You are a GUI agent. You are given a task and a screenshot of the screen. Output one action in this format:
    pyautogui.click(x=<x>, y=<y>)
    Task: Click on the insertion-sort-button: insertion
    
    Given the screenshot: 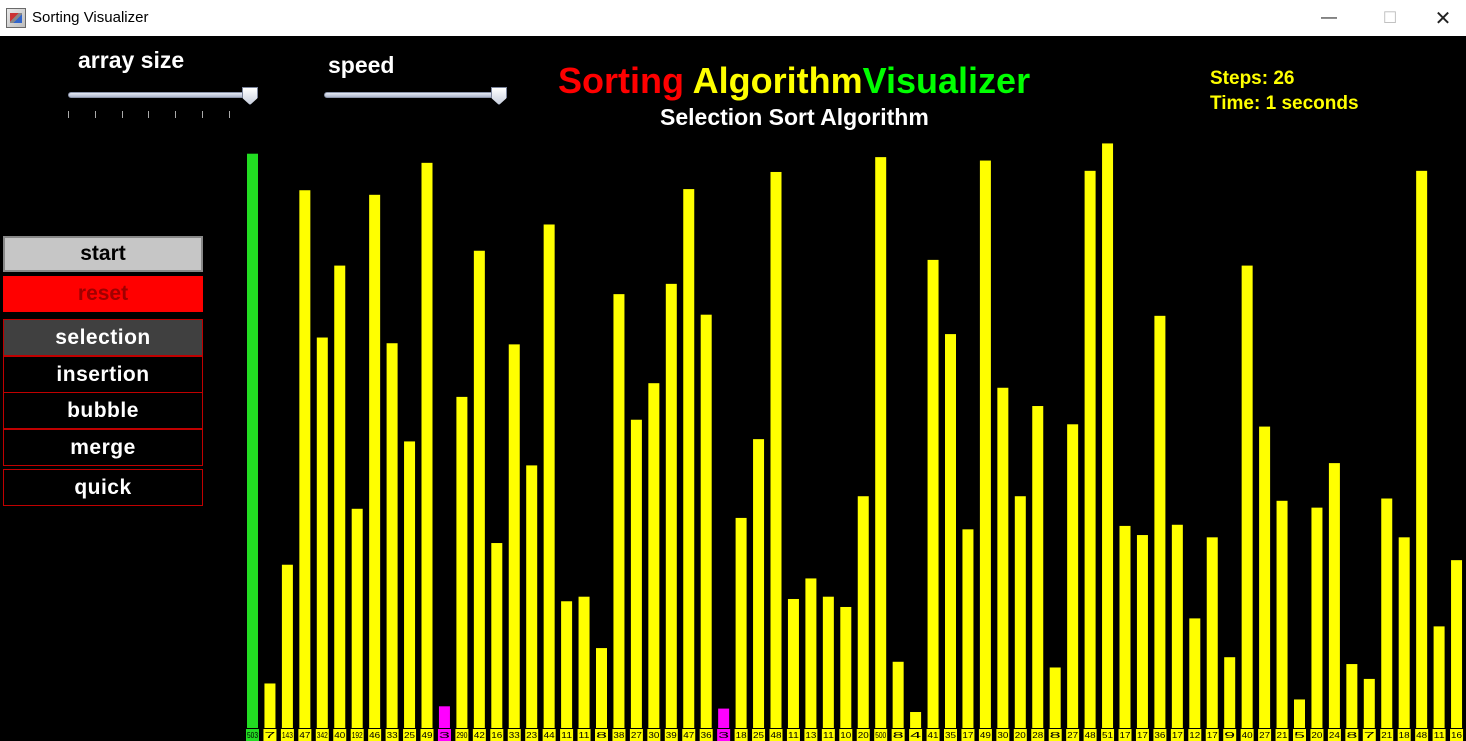 What is the action you would take?
    pyautogui.click(x=103, y=374)
    